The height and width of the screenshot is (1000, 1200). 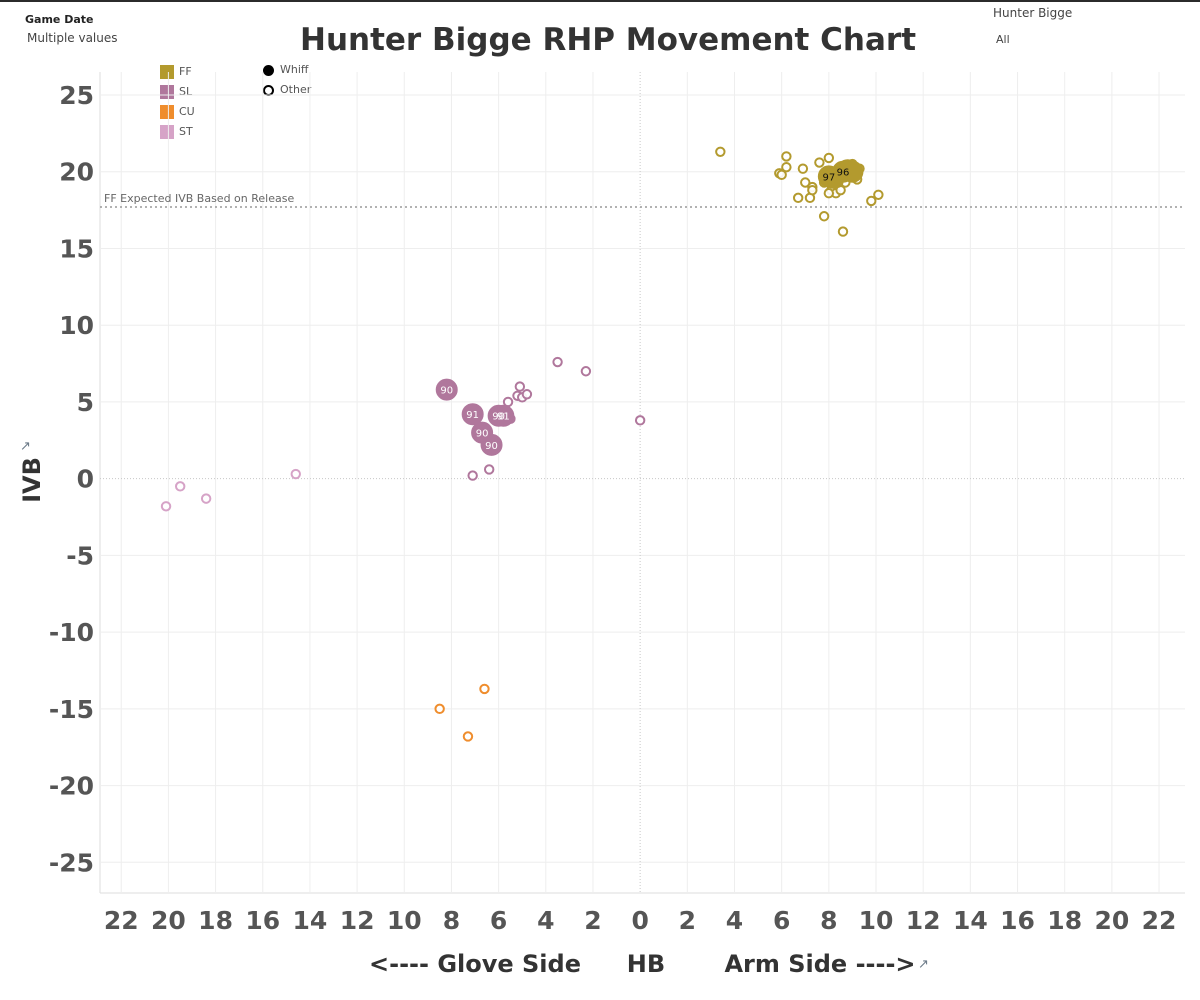 I want to click on y-tick-label: 25, so click(x=76, y=95).